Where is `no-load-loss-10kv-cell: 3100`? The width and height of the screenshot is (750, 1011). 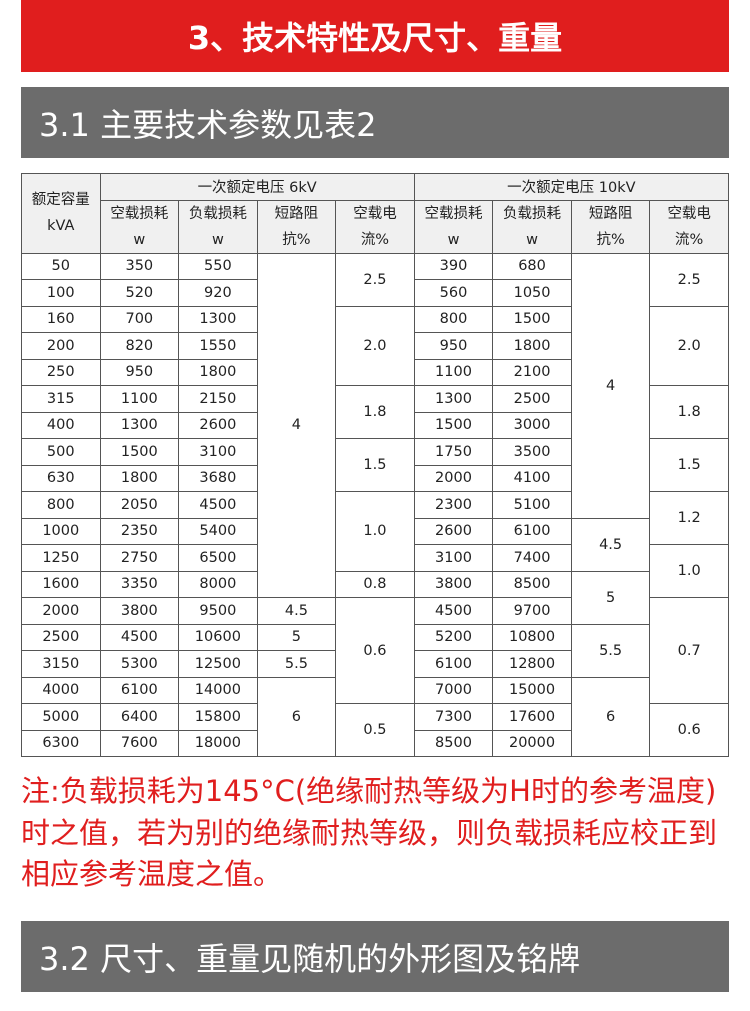
no-load-loss-10kv-cell: 3100 is located at coordinates (453, 558).